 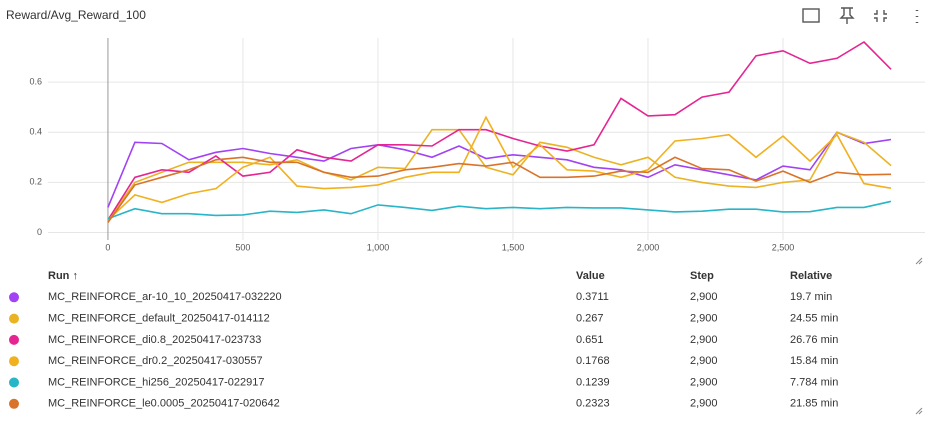 I want to click on x-tick-label: 2,500, so click(x=783, y=247).